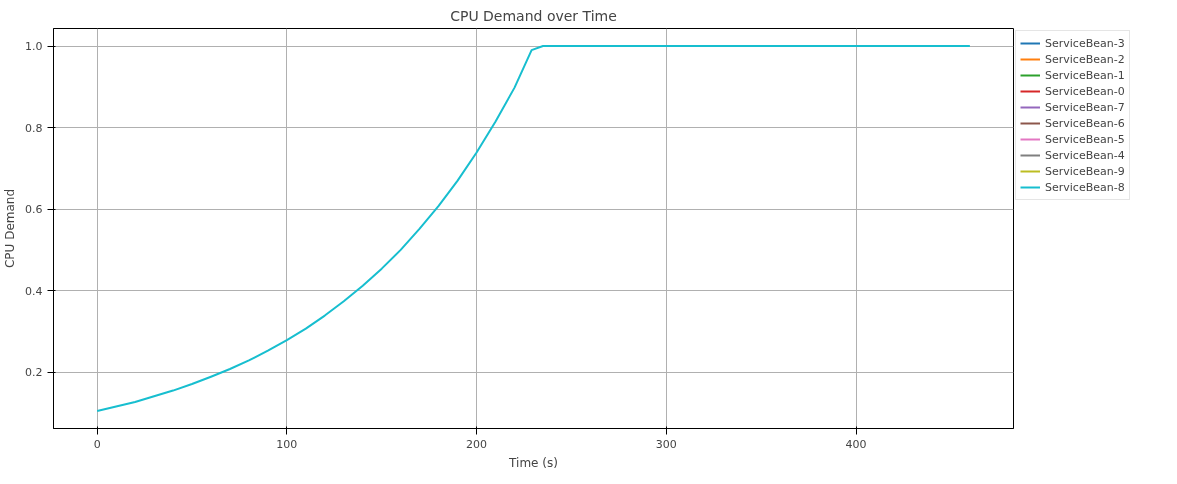 This screenshot has width=1177, height=484. I want to click on legend-label: ServiceBean-5, so click(1085, 139).